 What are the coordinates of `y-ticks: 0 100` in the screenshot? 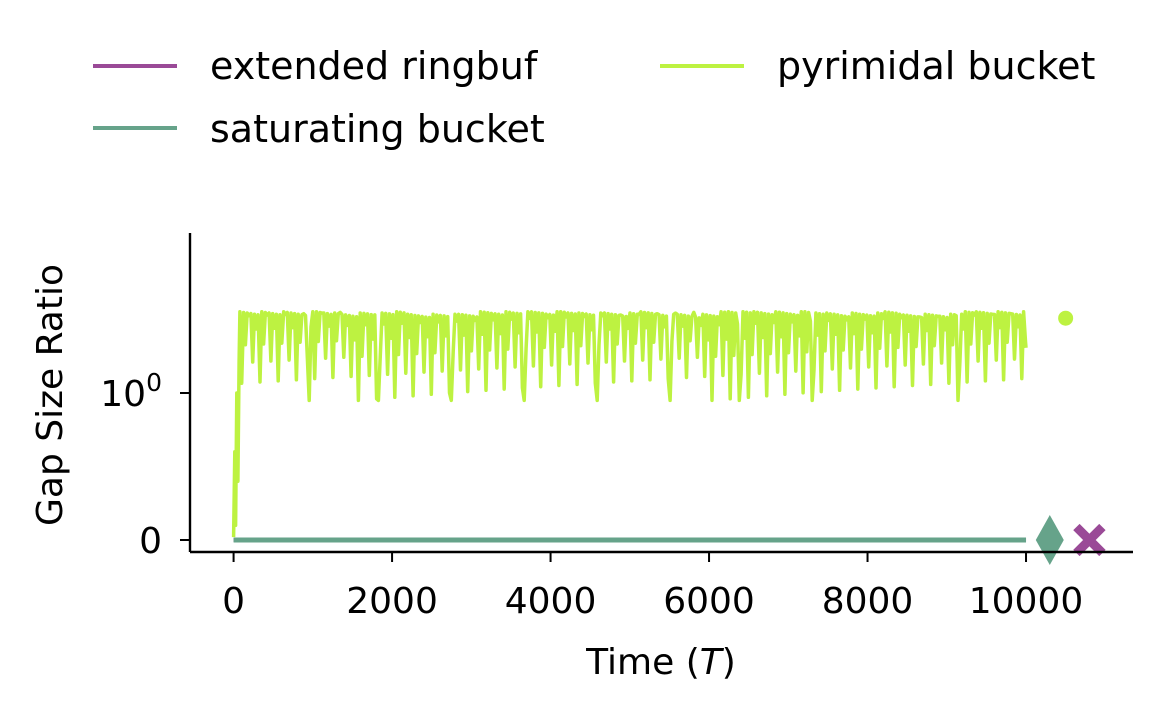 It's located at (145, 465).